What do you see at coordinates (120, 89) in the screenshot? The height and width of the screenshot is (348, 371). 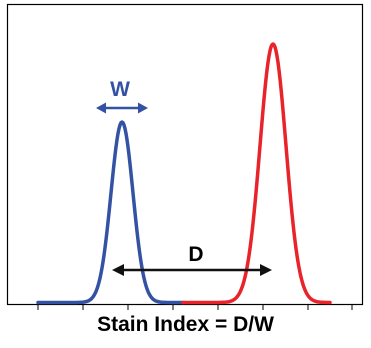 I see `width-label: W` at bounding box center [120, 89].